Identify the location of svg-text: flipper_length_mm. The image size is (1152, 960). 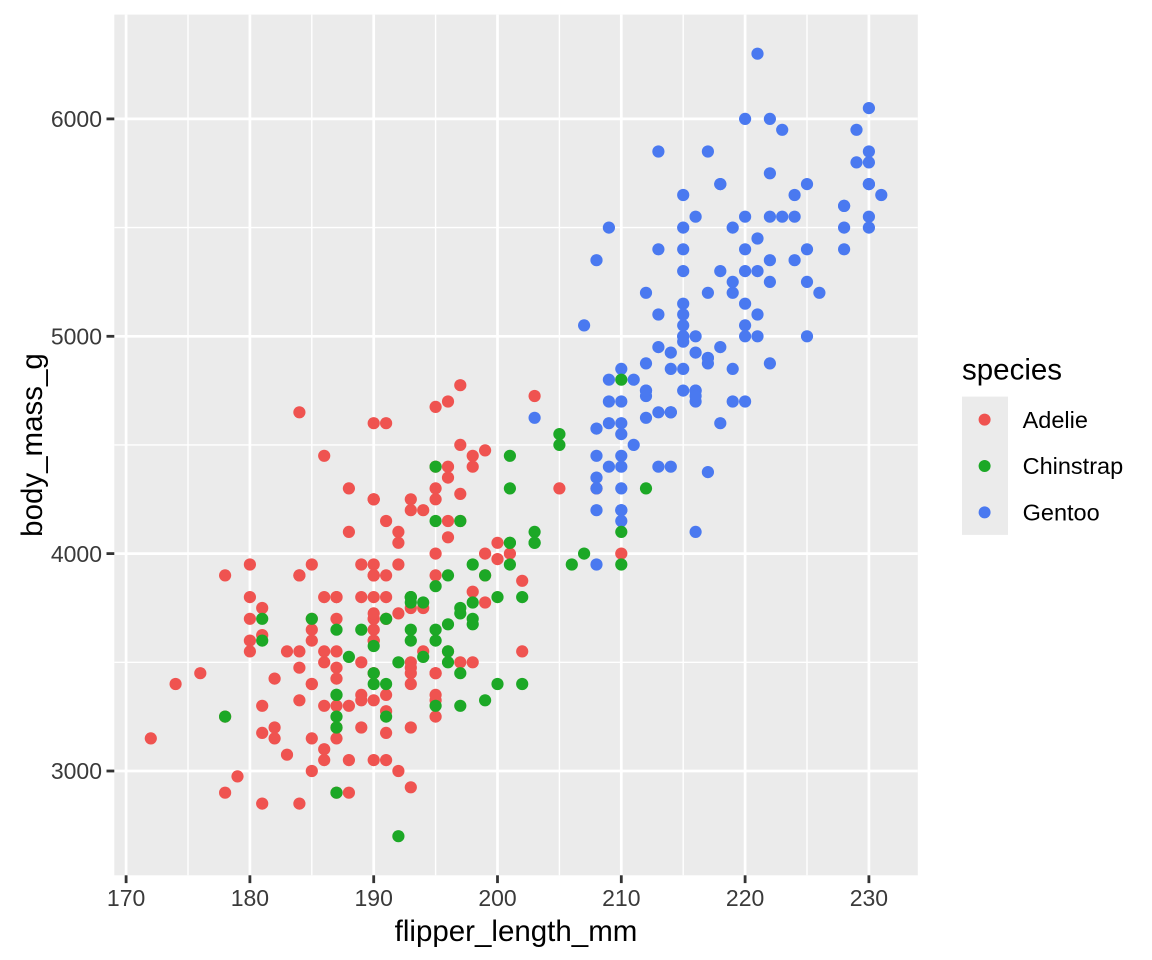
(516, 931).